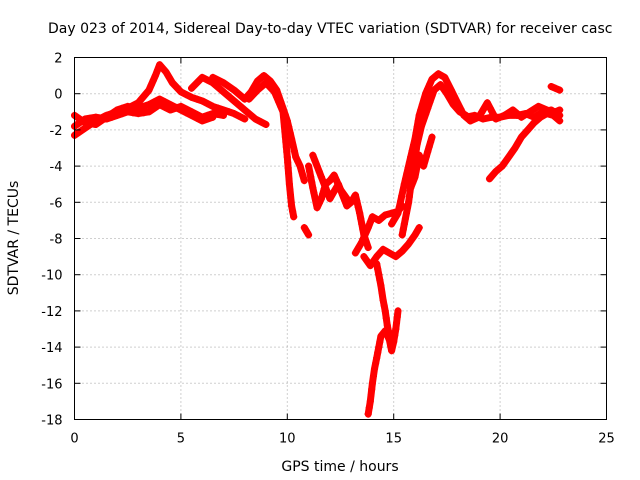 This screenshot has width=640, height=480. What do you see at coordinates (74, 439) in the screenshot?
I see `x-tick-label: 0` at bounding box center [74, 439].